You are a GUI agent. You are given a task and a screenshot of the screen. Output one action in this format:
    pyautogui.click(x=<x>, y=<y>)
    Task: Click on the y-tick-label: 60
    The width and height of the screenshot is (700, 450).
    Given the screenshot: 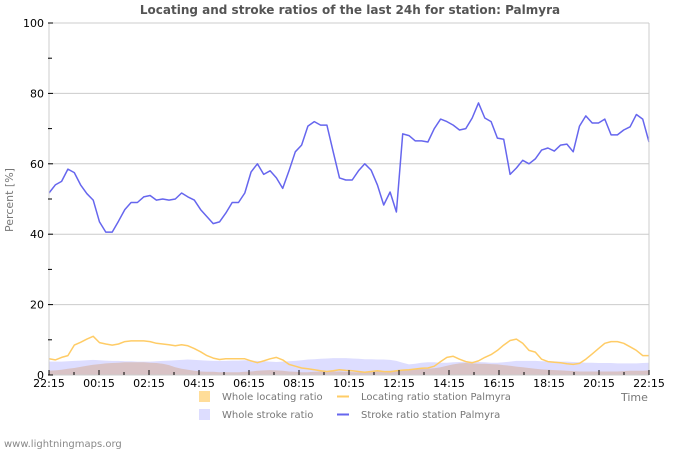 What is the action you would take?
    pyautogui.click(x=37, y=164)
    